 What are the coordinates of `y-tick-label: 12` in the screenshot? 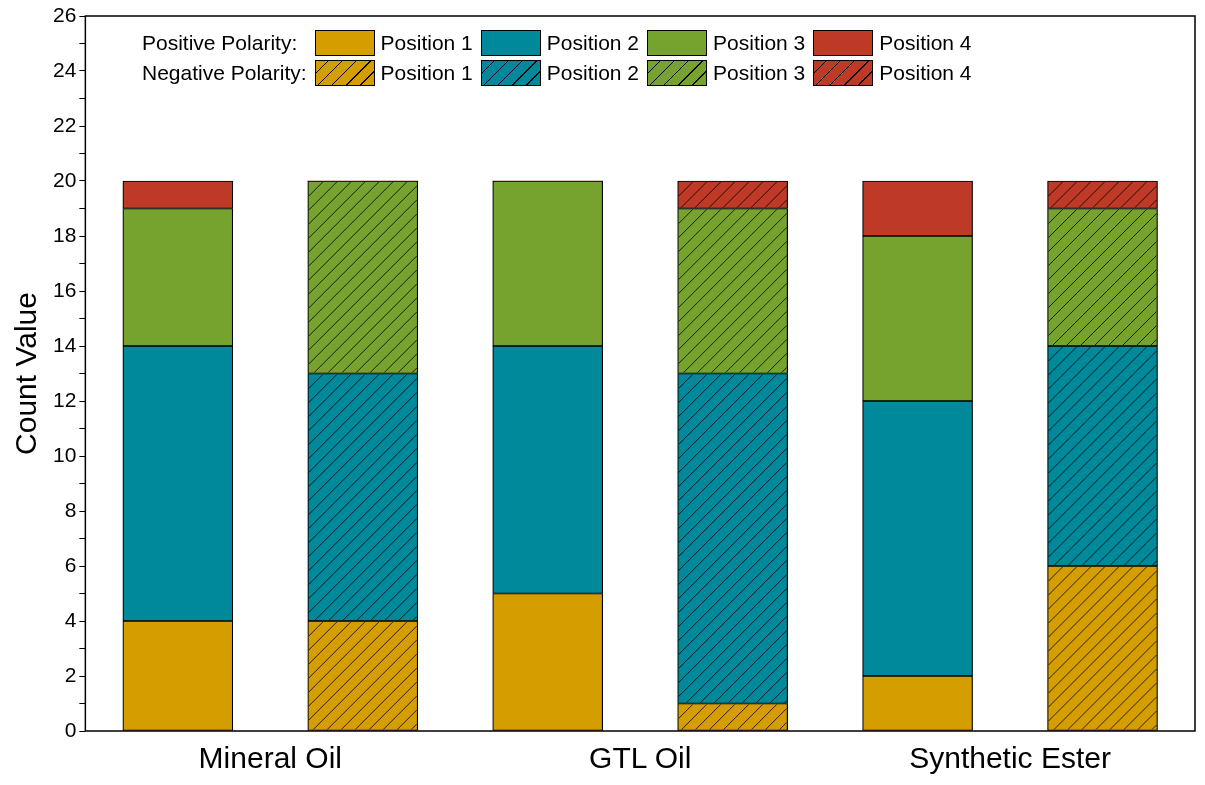 It's located at (65, 399).